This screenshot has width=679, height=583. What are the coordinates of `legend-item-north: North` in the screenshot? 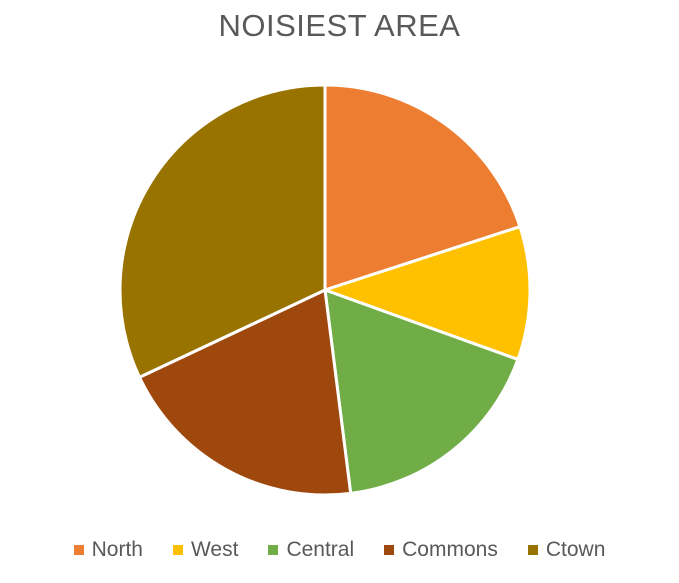 It's located at (108, 550).